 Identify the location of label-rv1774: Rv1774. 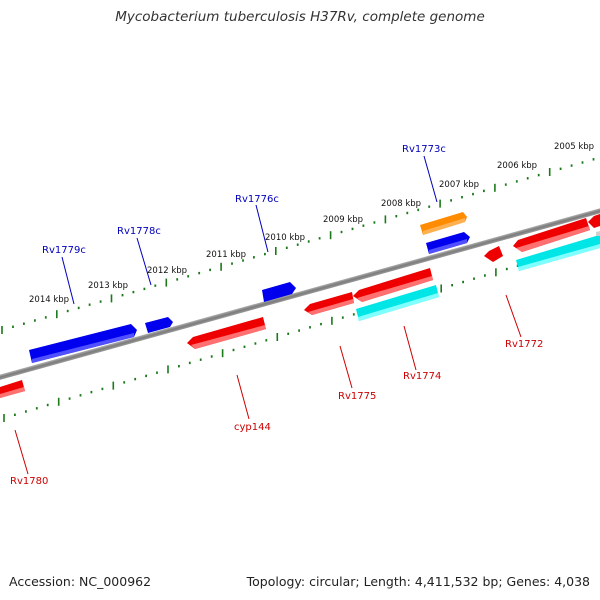
(422, 376).